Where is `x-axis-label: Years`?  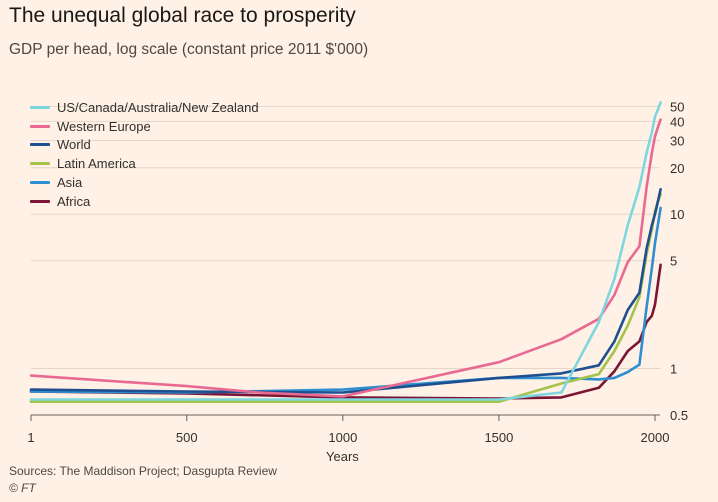 x-axis-label: Years is located at coordinates (342, 456).